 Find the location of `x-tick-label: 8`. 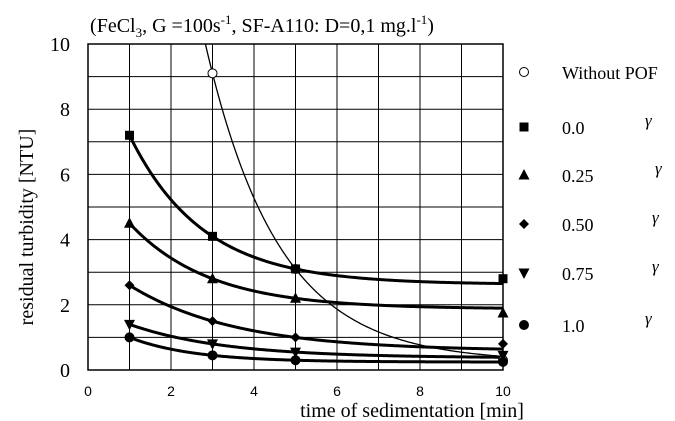

x-tick-label: 8 is located at coordinates (420, 391).